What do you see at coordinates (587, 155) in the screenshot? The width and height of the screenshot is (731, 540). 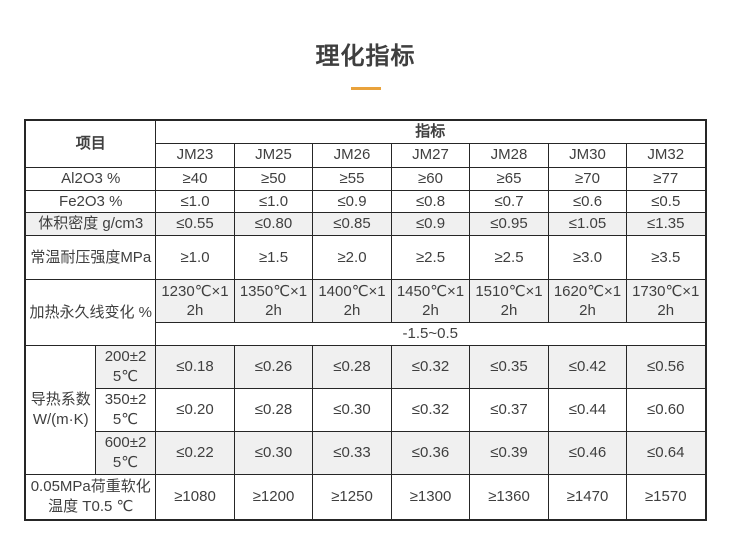 I see `column-header-jm30: JM30` at bounding box center [587, 155].